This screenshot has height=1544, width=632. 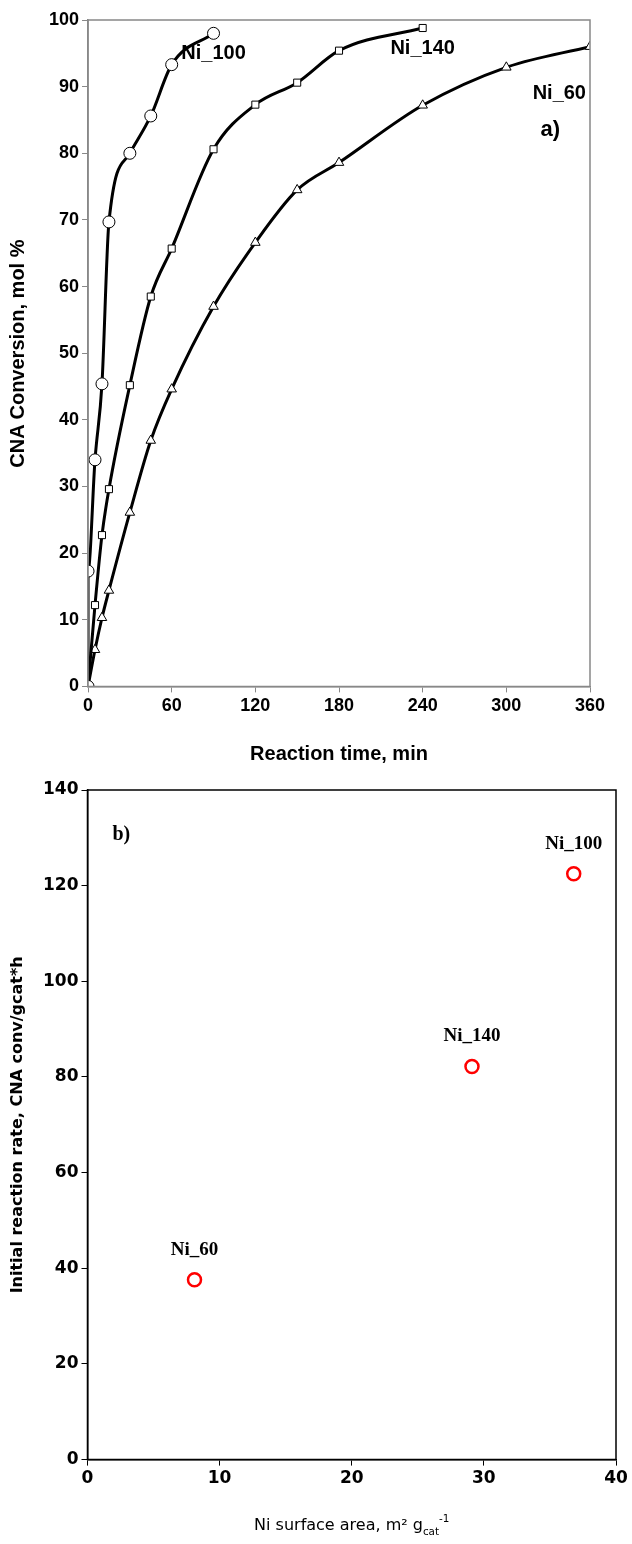 I want to click on x-tick-label: 240, so click(x=422, y=705).